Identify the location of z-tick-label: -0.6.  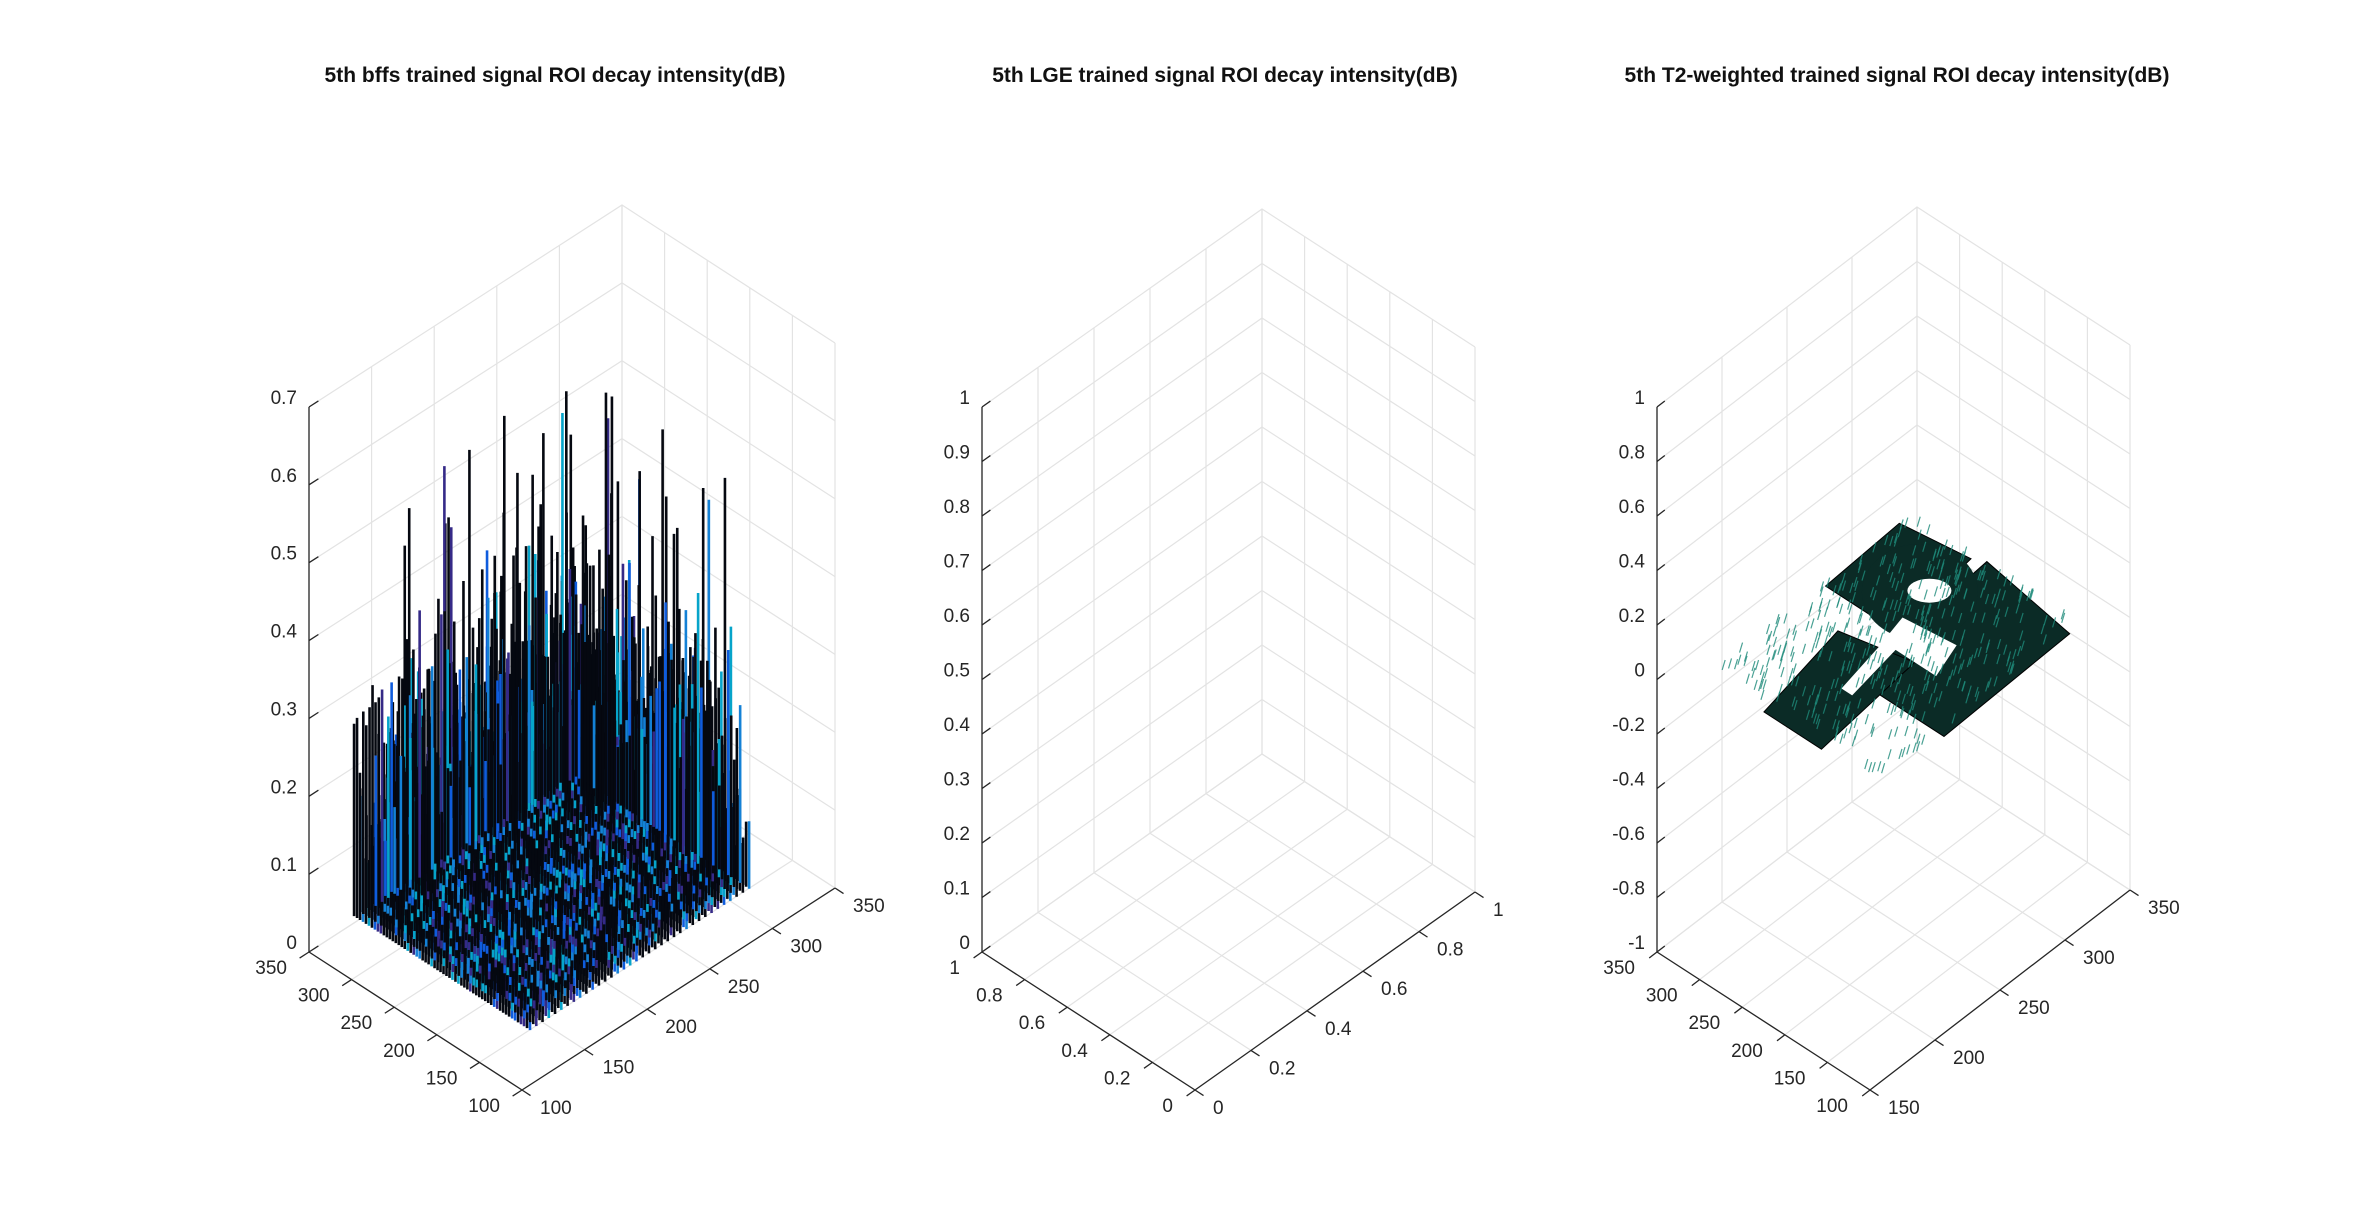
(1628, 834).